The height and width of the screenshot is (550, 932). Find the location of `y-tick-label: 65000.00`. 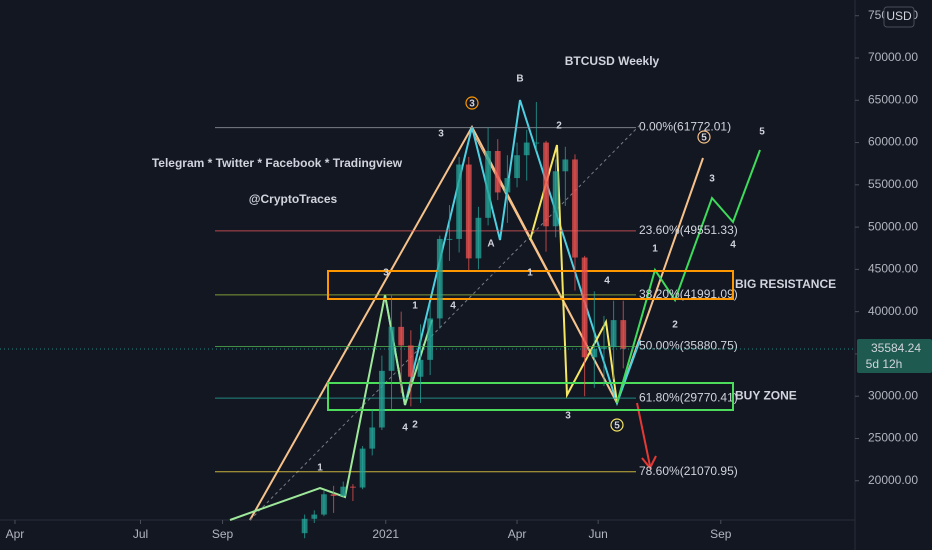

y-tick-label: 65000.00 is located at coordinates (893, 99).